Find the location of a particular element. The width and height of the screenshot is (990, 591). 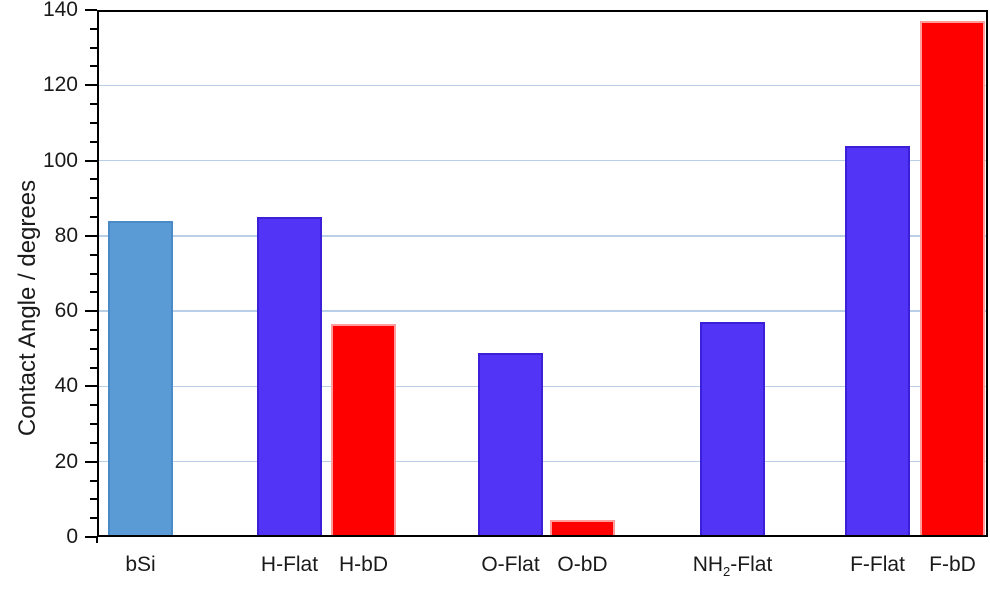

bar-F-bD is located at coordinates (952, 279).